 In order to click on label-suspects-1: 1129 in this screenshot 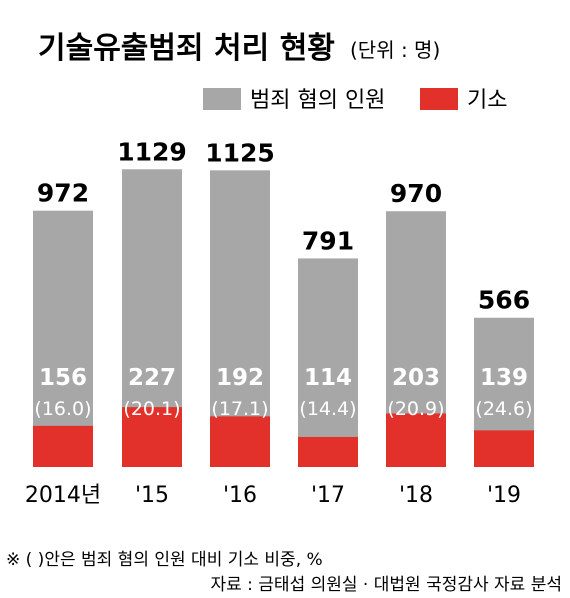, I will do `click(152, 151)`.